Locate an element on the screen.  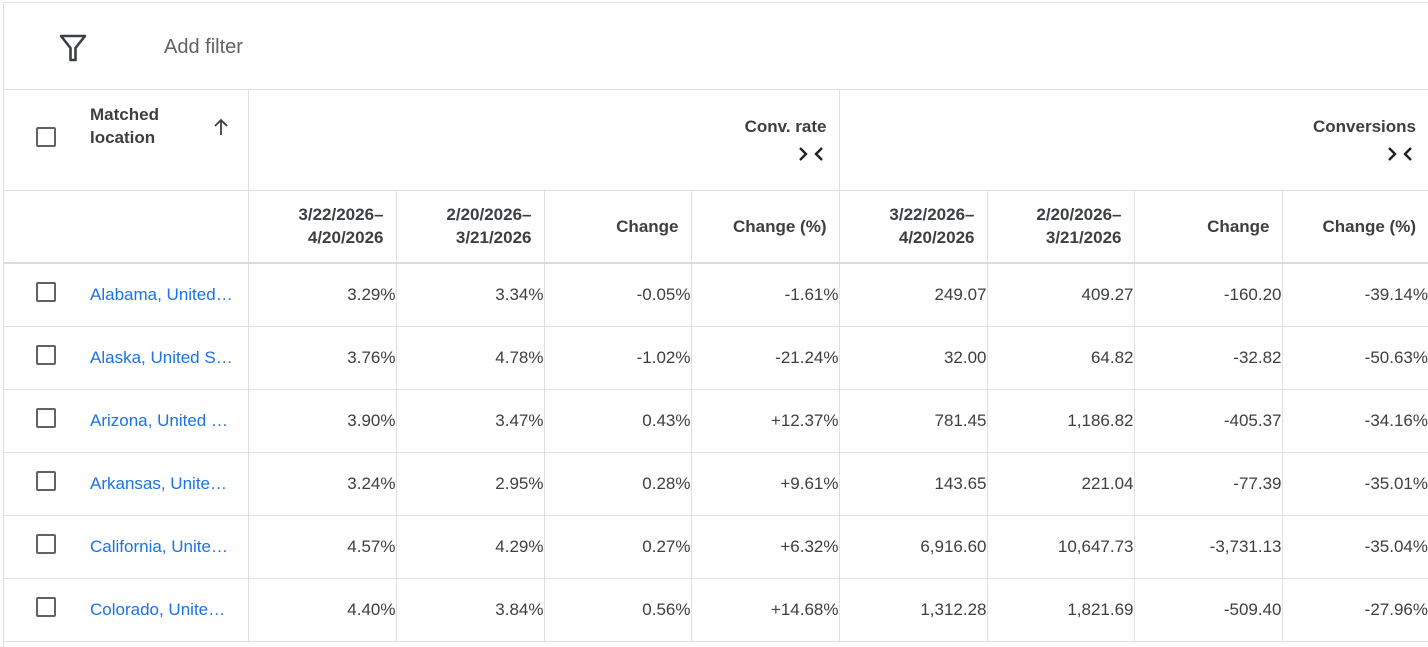
cell-change-percent: +9.61% is located at coordinates (765, 484).